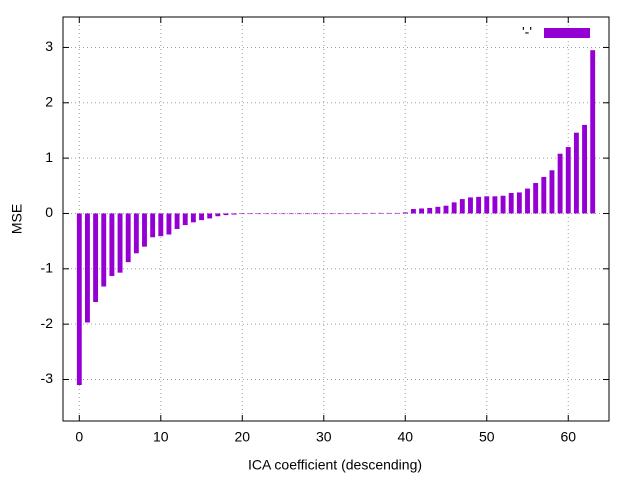 Image resolution: width=640 pixels, height=480 pixels. What do you see at coordinates (568, 437) in the screenshot?
I see `x-tick-label: 60` at bounding box center [568, 437].